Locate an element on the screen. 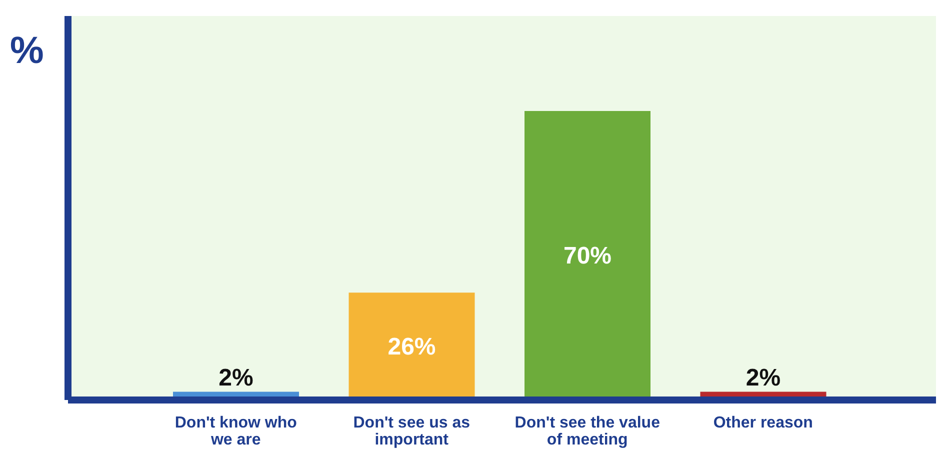 The height and width of the screenshot is (470, 944). x-tick-label: Don't see us as important is located at coordinates (411, 431).